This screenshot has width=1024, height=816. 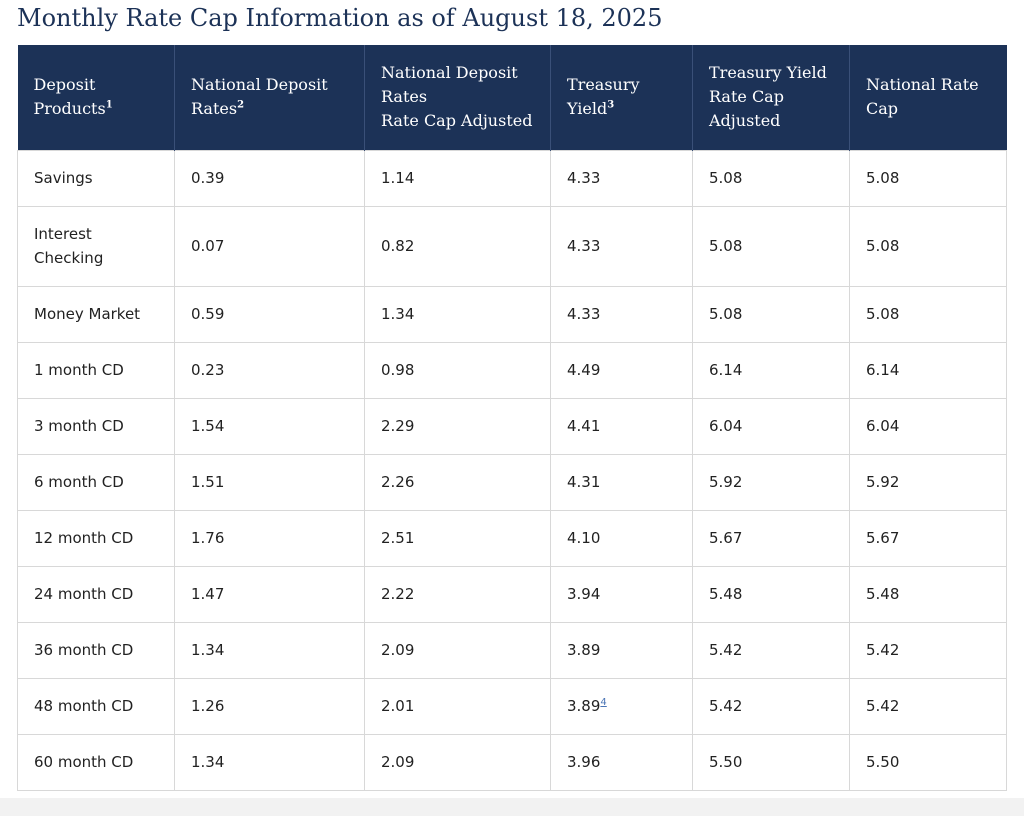 I want to click on header-deposit-rates-adjusted: National Deposit Rates Rate Cap Adjusted, so click(x=457, y=97).